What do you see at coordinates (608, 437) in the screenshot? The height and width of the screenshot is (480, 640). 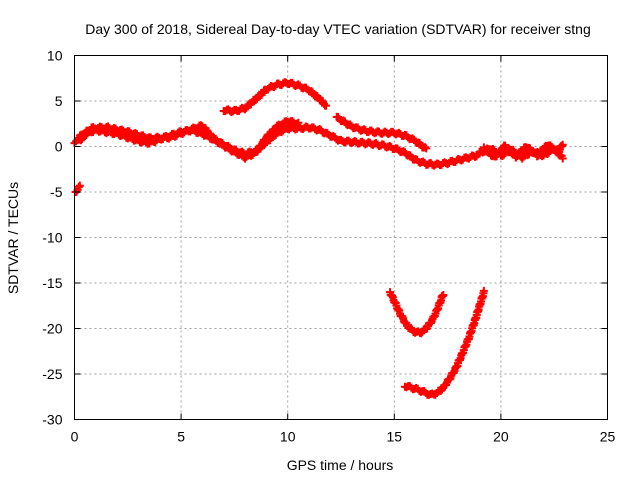 I see `x-tick-label: 25` at bounding box center [608, 437].